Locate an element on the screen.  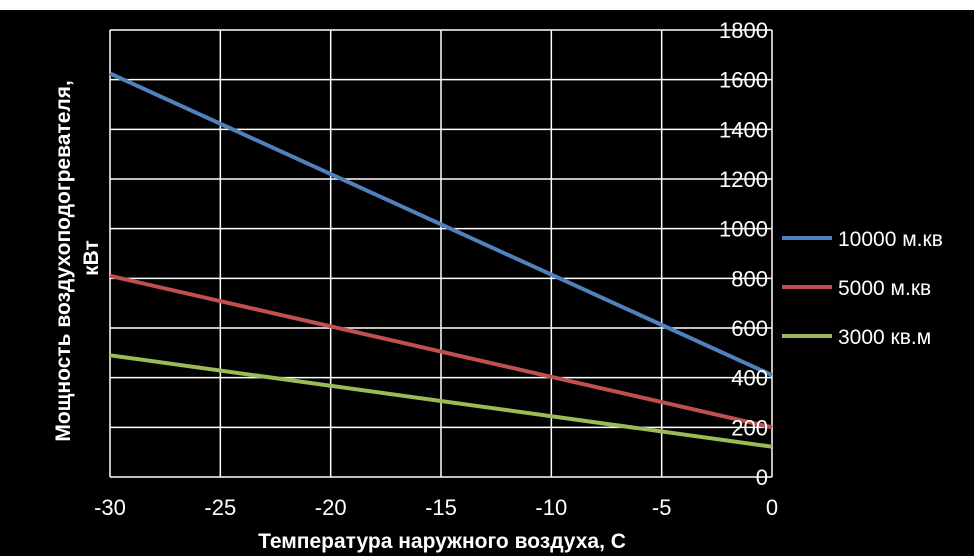
y-tick-label-2: 400 is located at coordinates (749, 378).